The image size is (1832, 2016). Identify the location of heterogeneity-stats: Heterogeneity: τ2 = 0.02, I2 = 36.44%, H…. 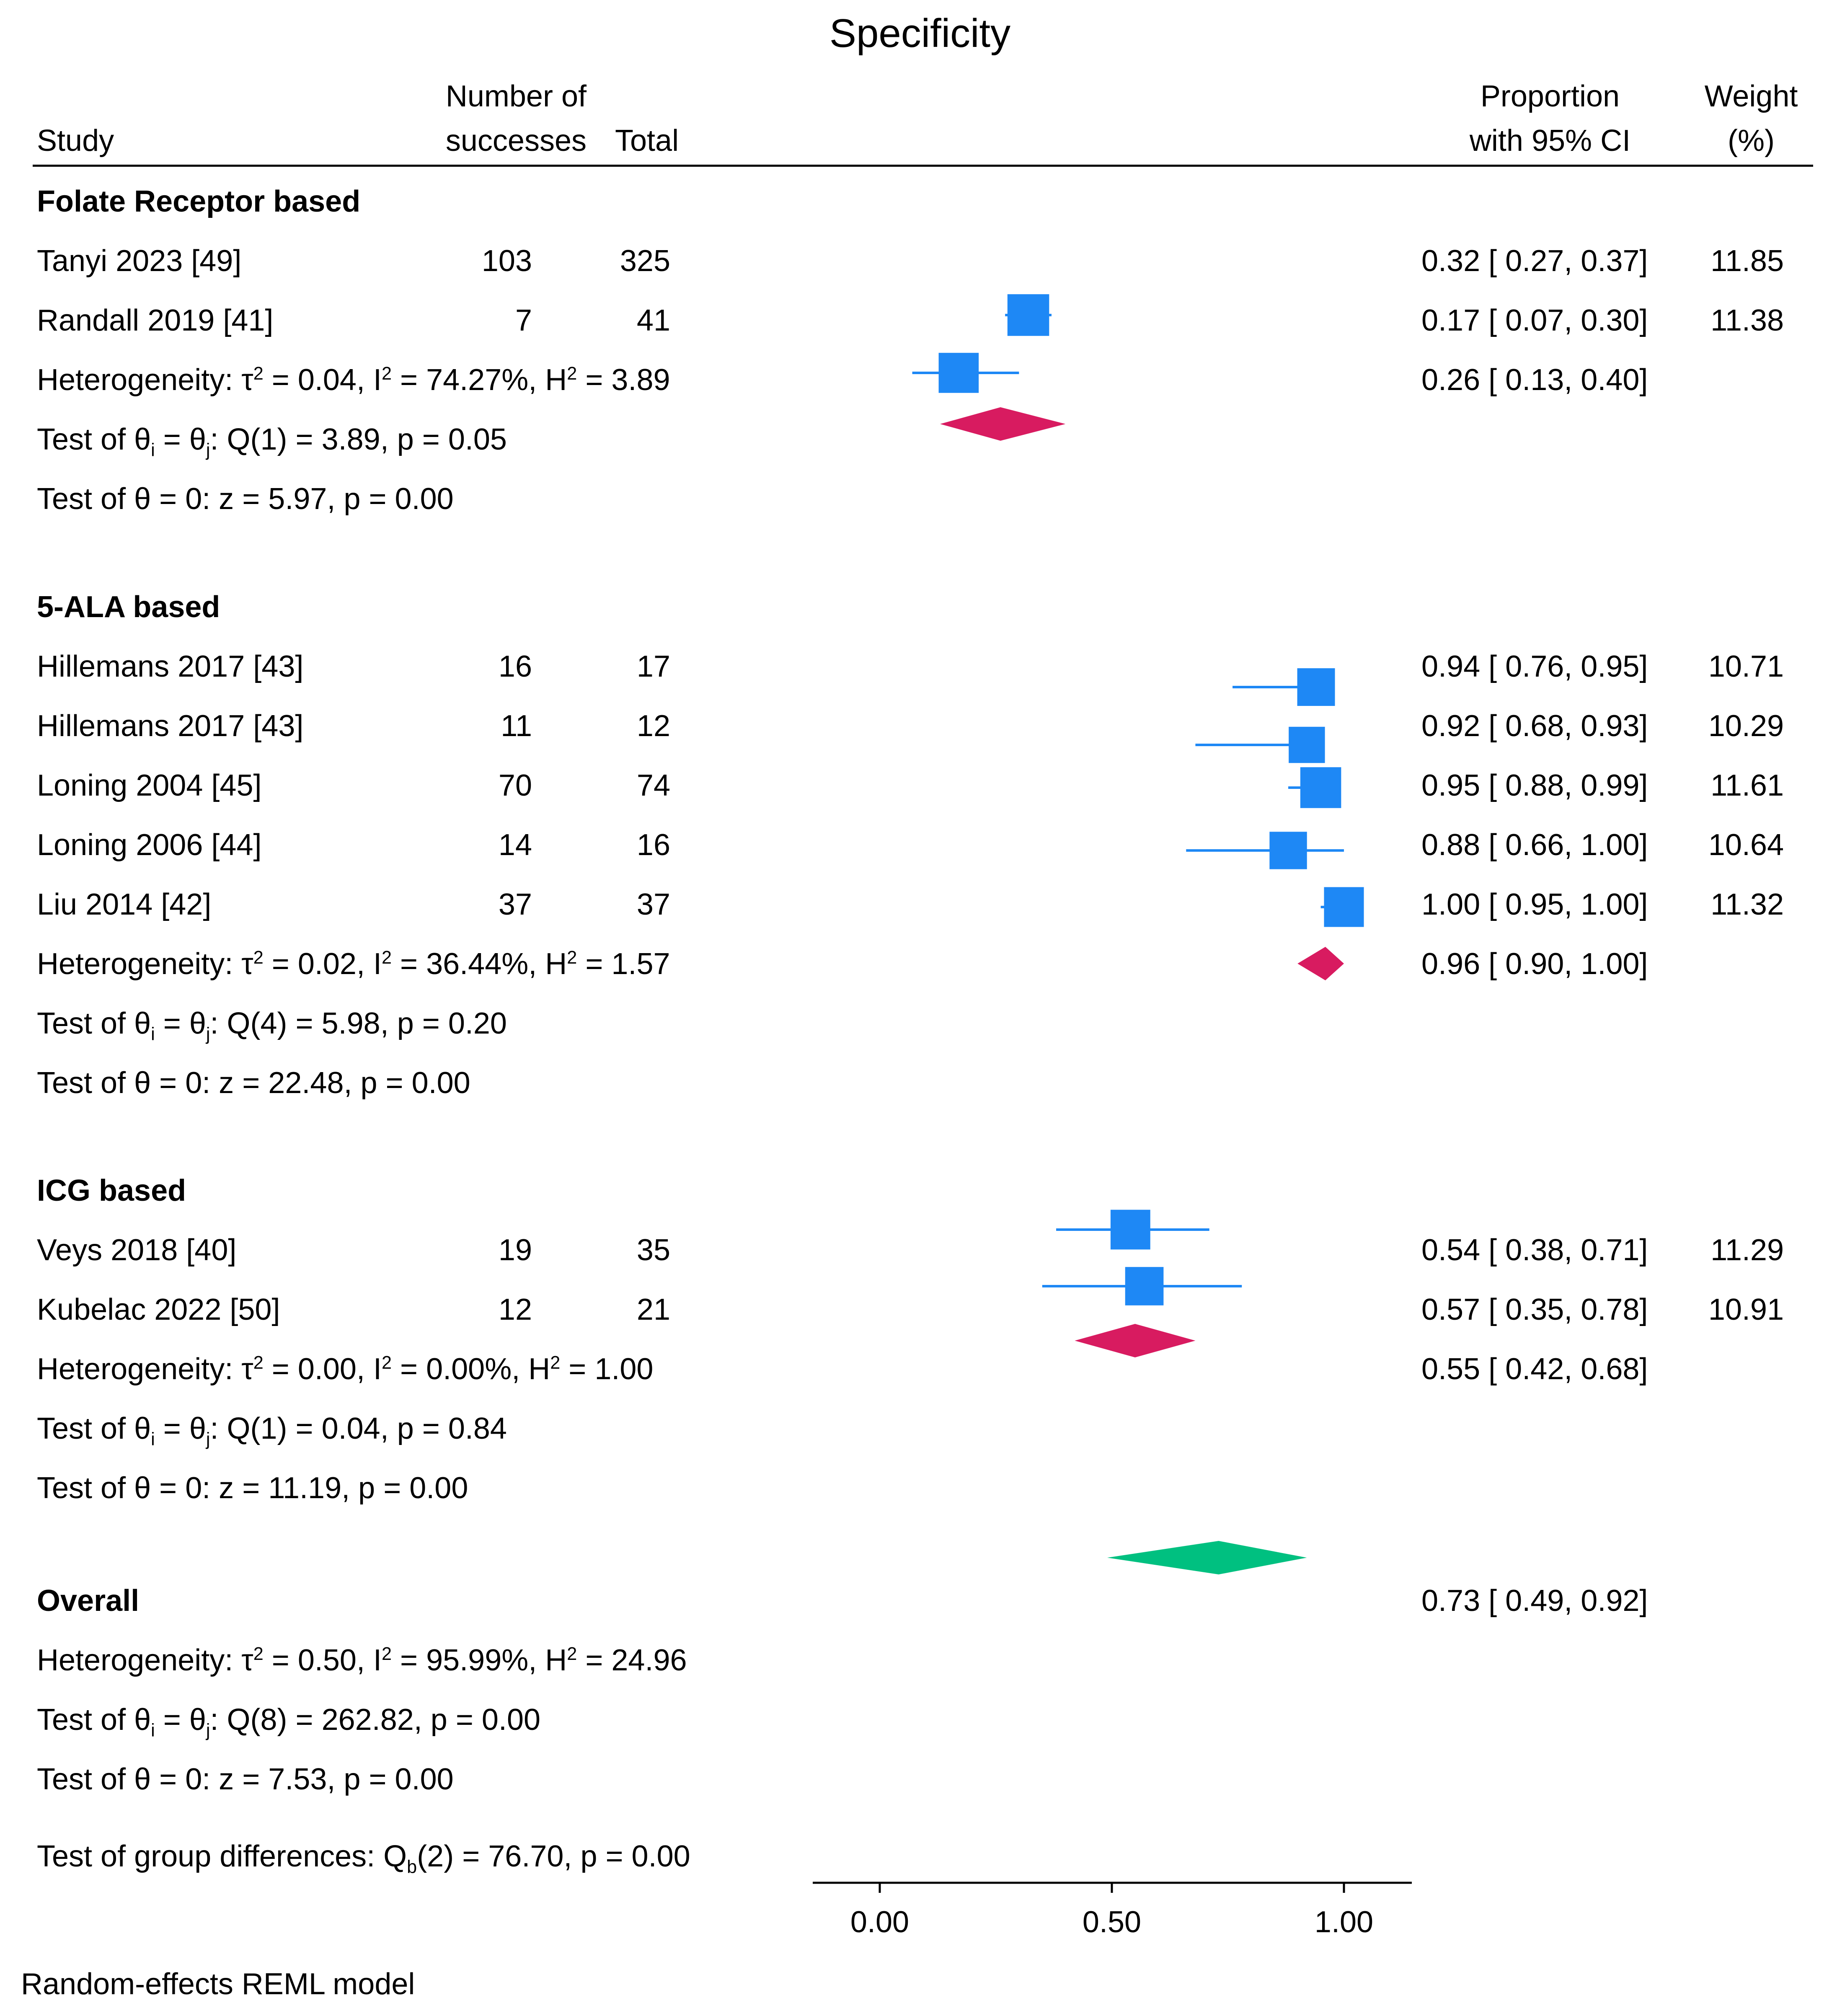
(353, 964).